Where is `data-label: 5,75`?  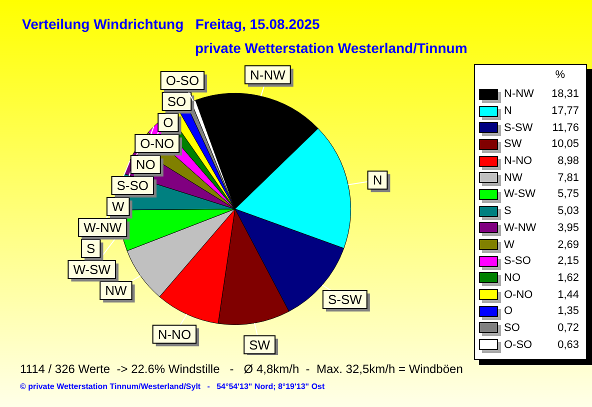
data-label: 5,75 is located at coordinates (569, 194).